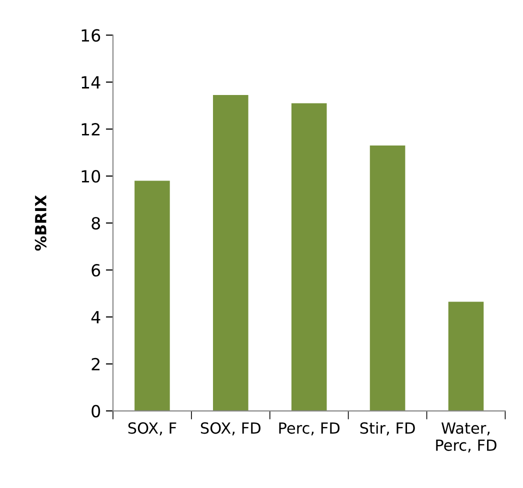 This screenshot has width=523, height=488. What do you see at coordinates (387, 429) in the screenshot?
I see `x-tick-label: Stir, FD` at bounding box center [387, 429].